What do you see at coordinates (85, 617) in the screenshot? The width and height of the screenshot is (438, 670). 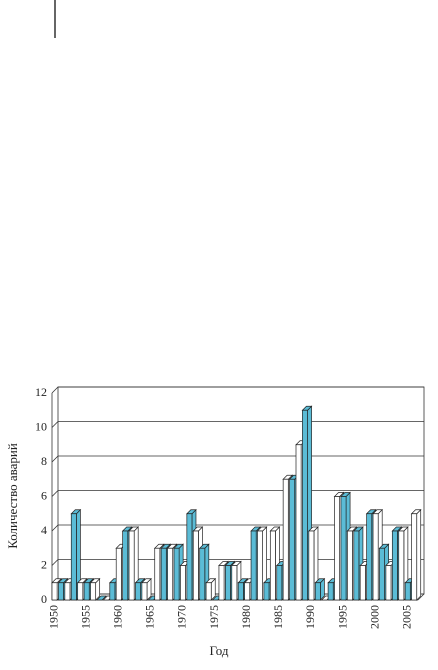 I see `x-tick-label: 1955` at bounding box center [85, 617].